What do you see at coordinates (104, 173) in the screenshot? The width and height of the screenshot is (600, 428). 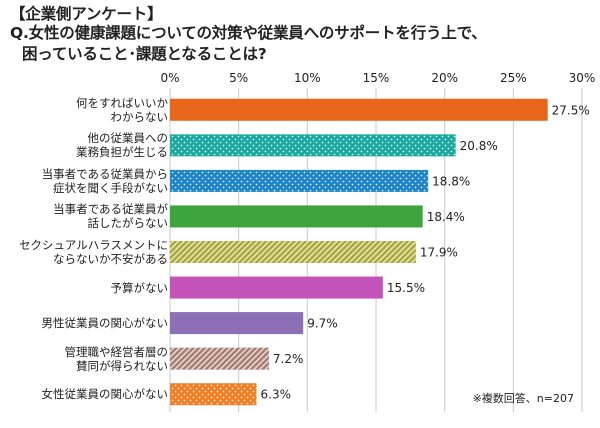 I see `category-label-line: 当事者である従業員から` at bounding box center [104, 173].